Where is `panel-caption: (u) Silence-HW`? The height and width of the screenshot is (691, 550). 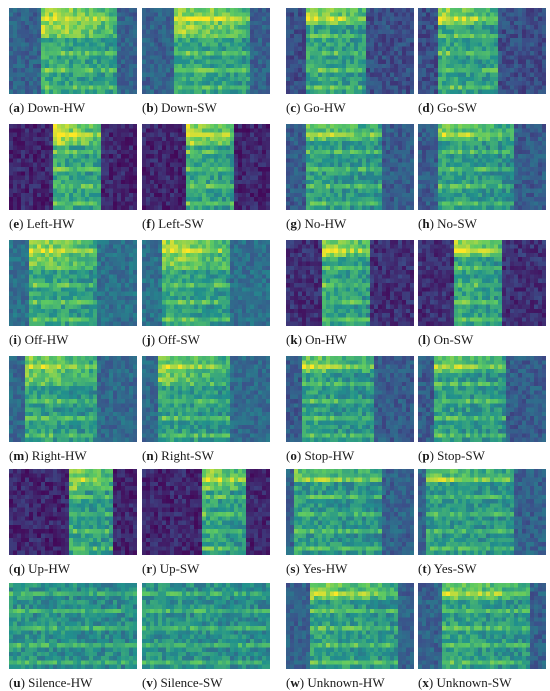 panel-caption: (u) Silence-HW is located at coordinates (51, 682).